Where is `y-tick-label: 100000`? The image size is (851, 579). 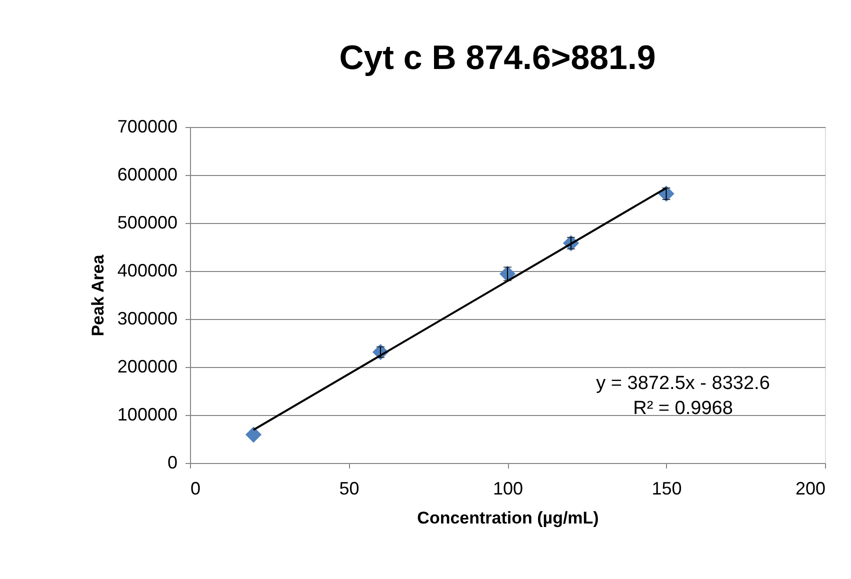 y-tick-label: 100000 is located at coordinates (147, 414).